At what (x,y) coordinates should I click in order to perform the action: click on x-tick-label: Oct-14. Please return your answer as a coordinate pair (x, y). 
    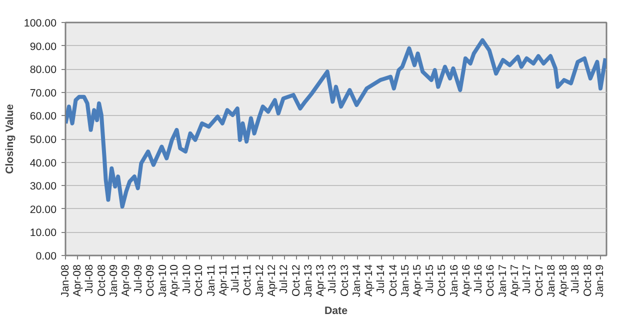
    Looking at the image, I should click on (393, 280).